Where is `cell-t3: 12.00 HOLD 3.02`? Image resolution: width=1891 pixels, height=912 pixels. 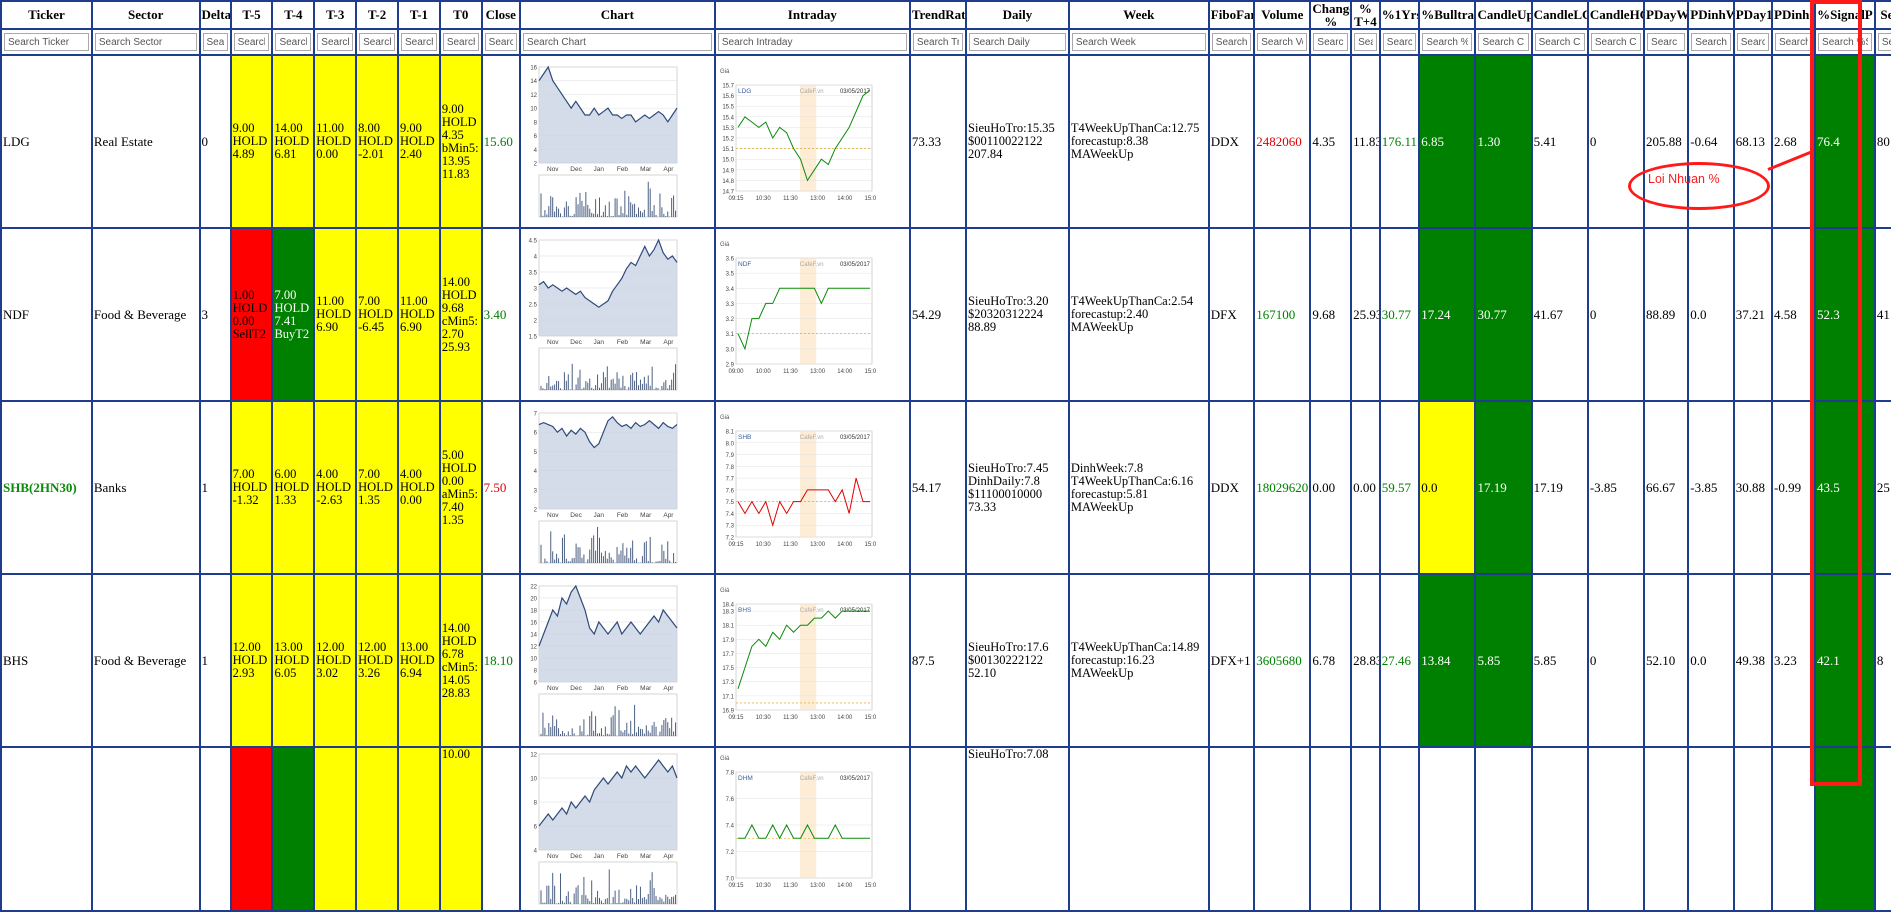
cell-t3: 12.00 HOLD 3.02 is located at coordinates (335, 660).